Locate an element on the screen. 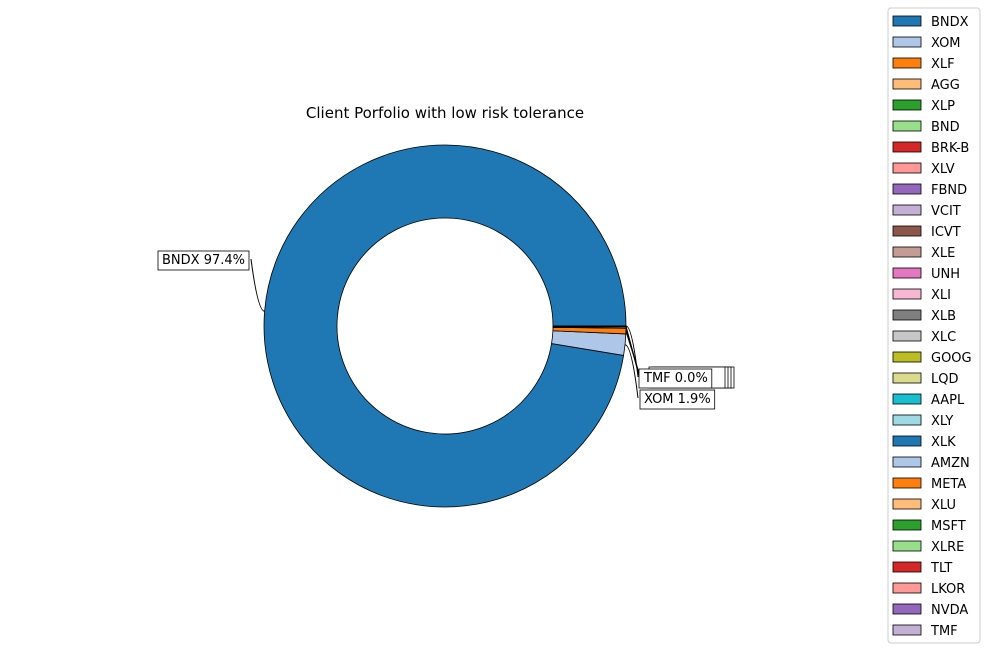 The height and width of the screenshot is (652, 990). legend-swatch-xly is located at coordinates (907, 420).